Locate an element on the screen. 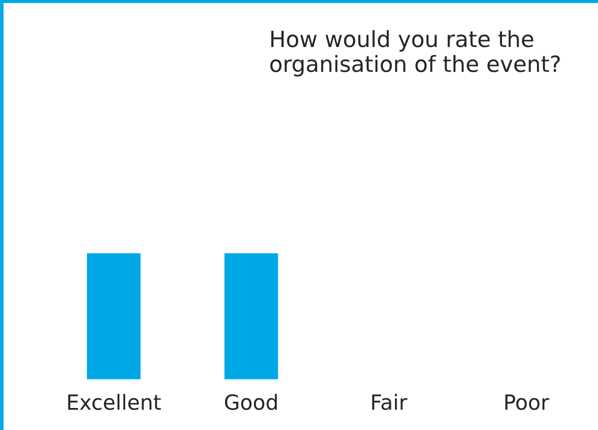 The height and width of the screenshot is (430, 598). x-tick-label: Good is located at coordinates (250, 402).